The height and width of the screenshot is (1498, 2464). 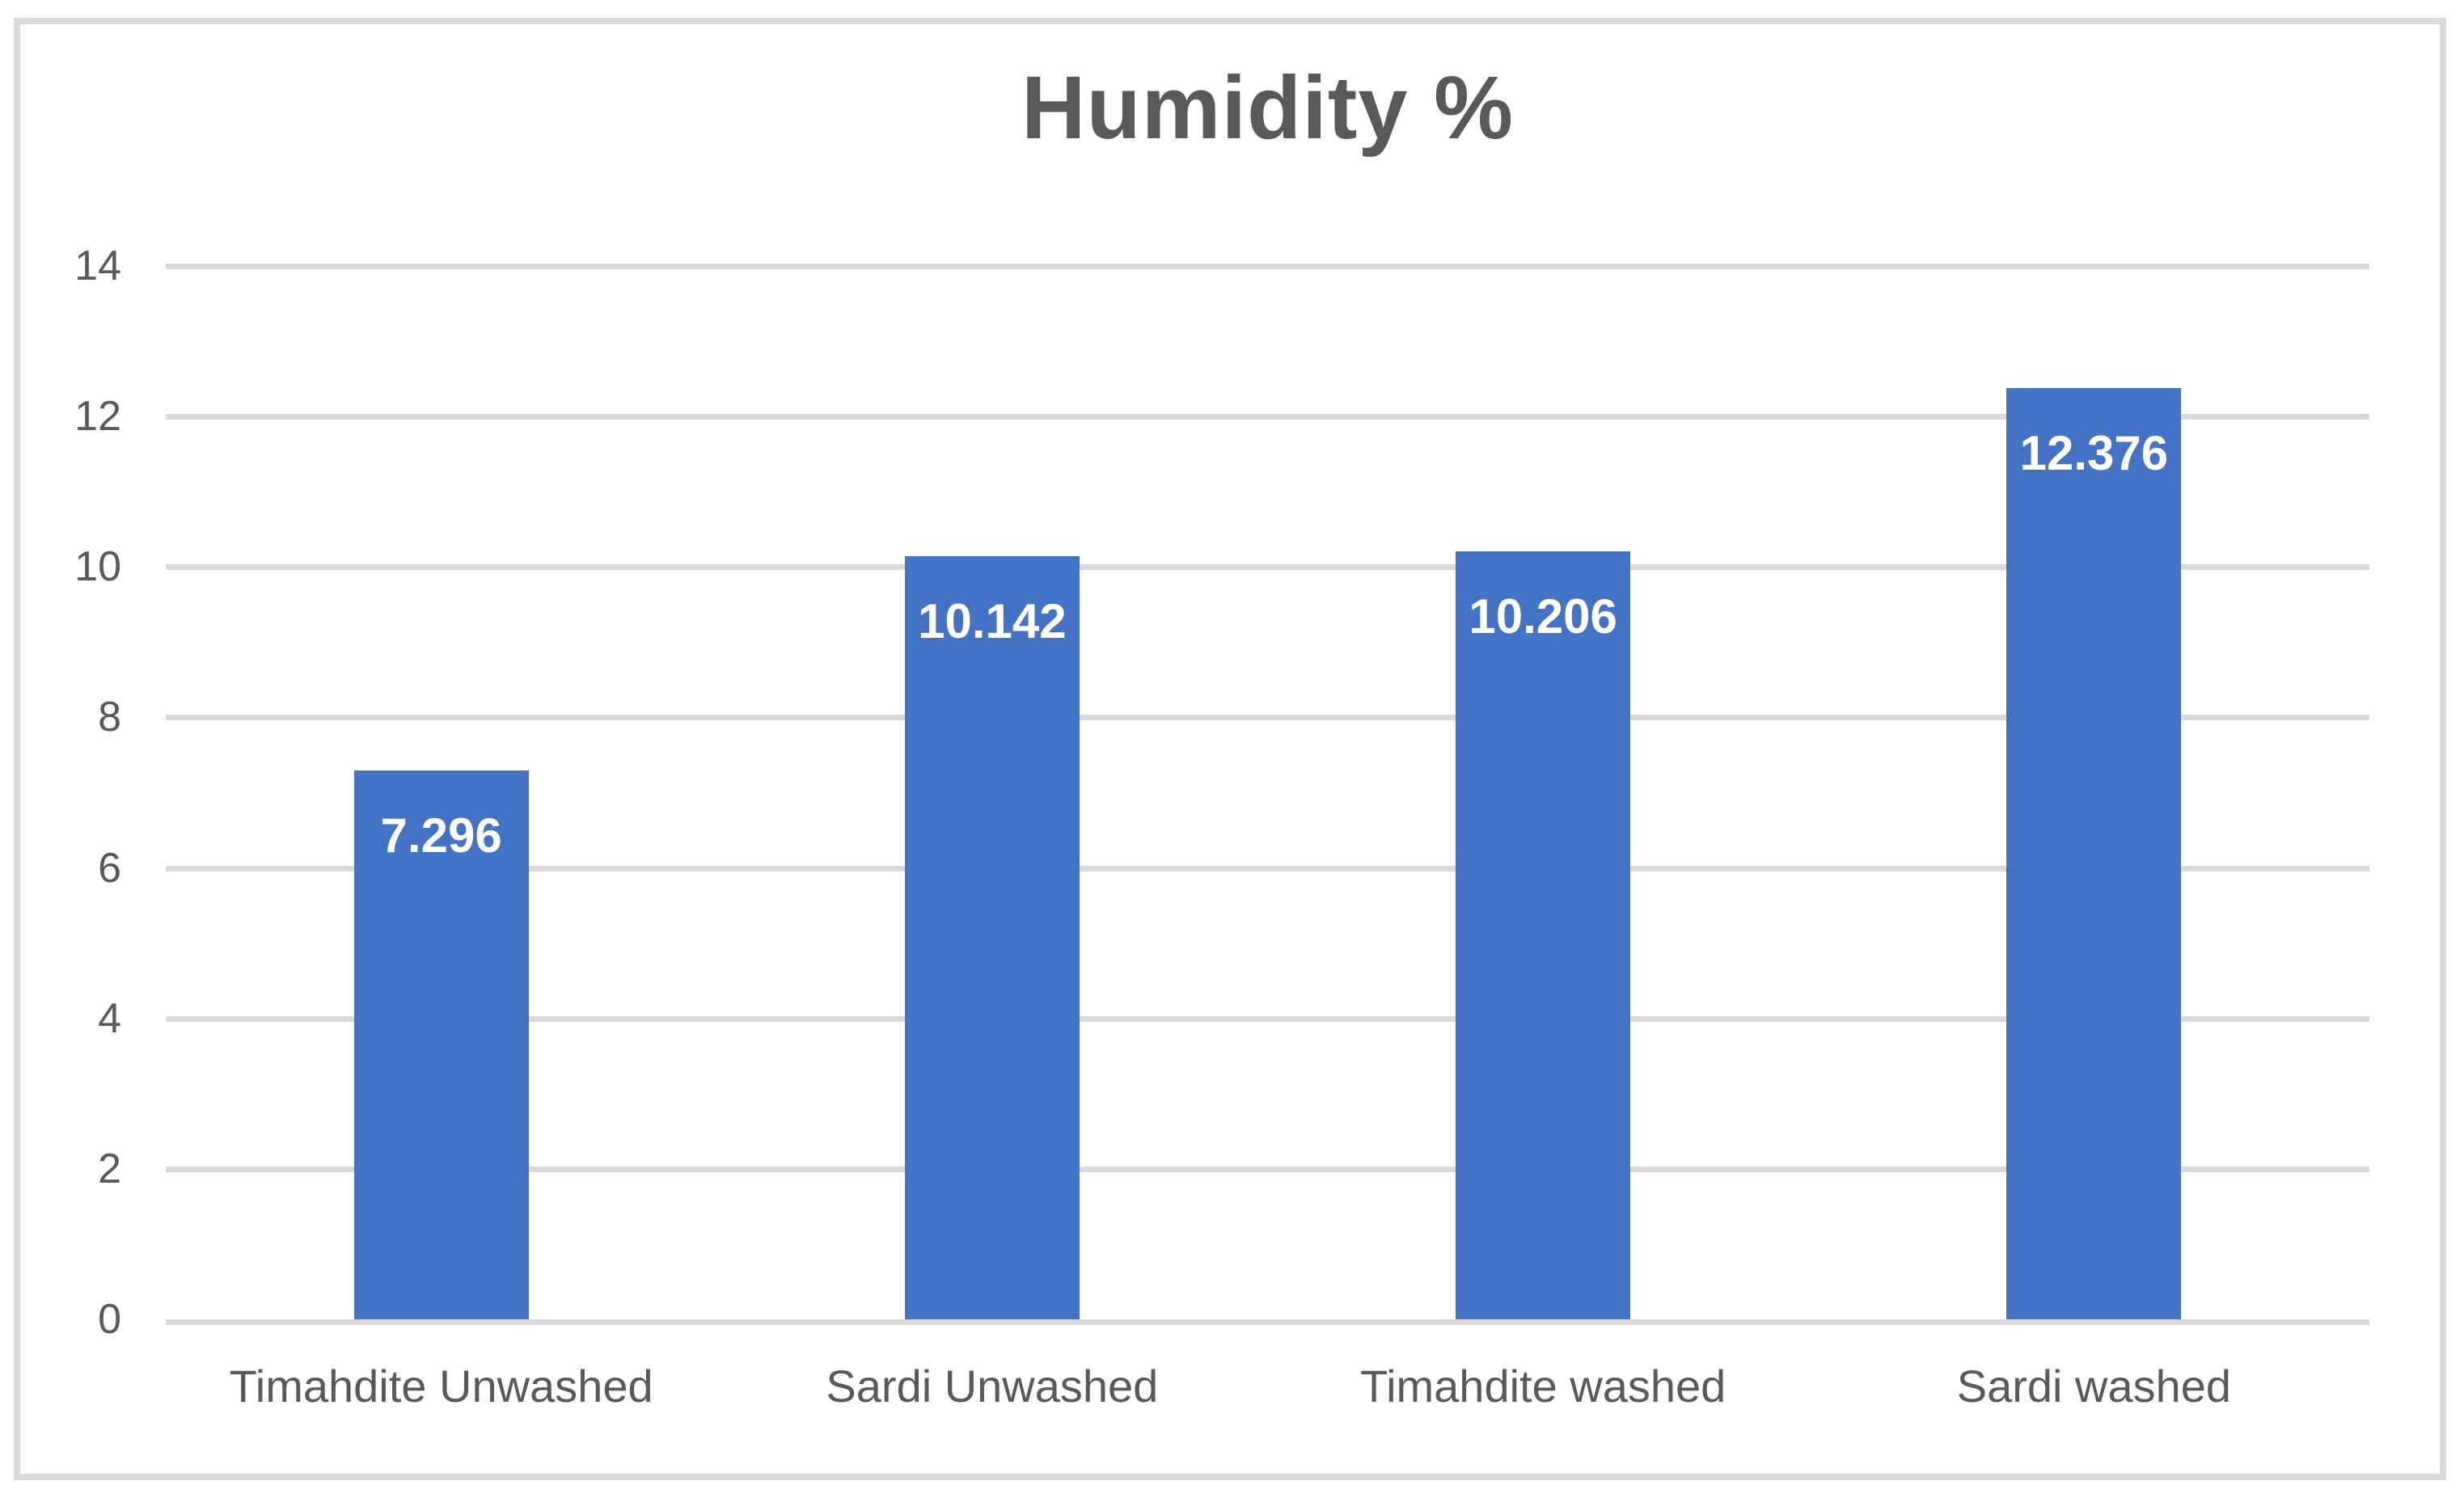 I want to click on bar-sardi-washed: 12.376, so click(x=2094, y=854).